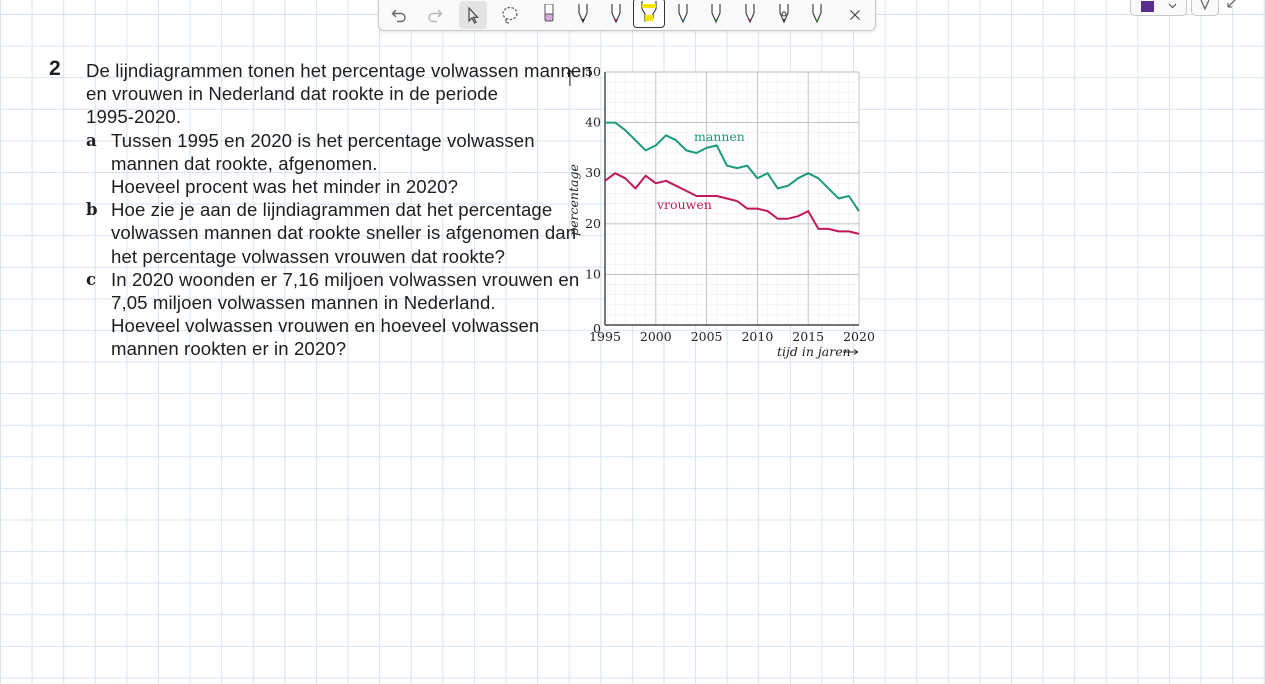 This screenshot has width=1265, height=684. Describe the element at coordinates (593, 200) in the screenshot. I see `y-tick-labels: 0 10 20 30 40 50` at that location.